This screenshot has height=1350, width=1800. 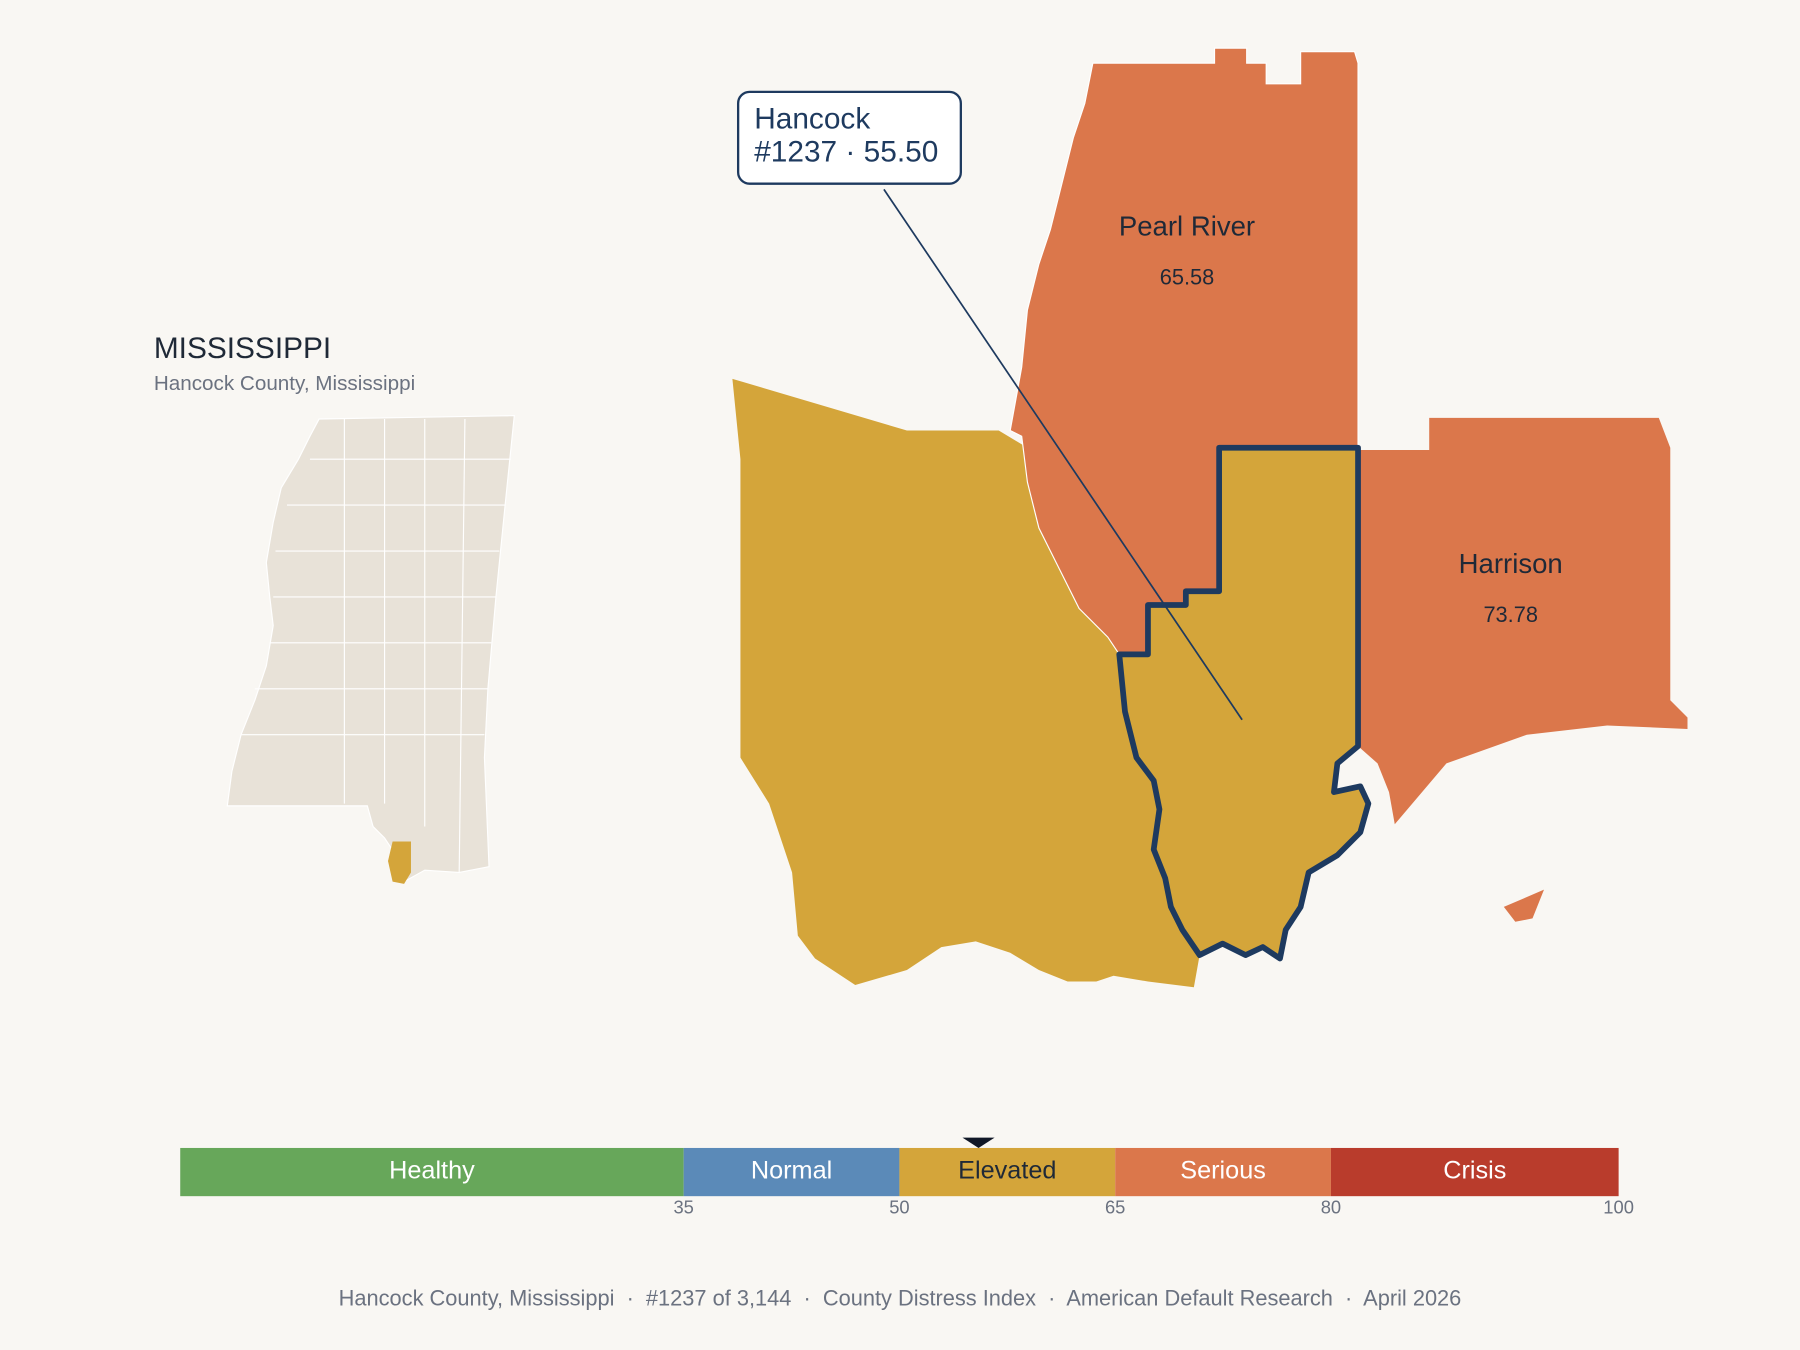 I want to click on neighbor-region, so click(x=966, y=683).